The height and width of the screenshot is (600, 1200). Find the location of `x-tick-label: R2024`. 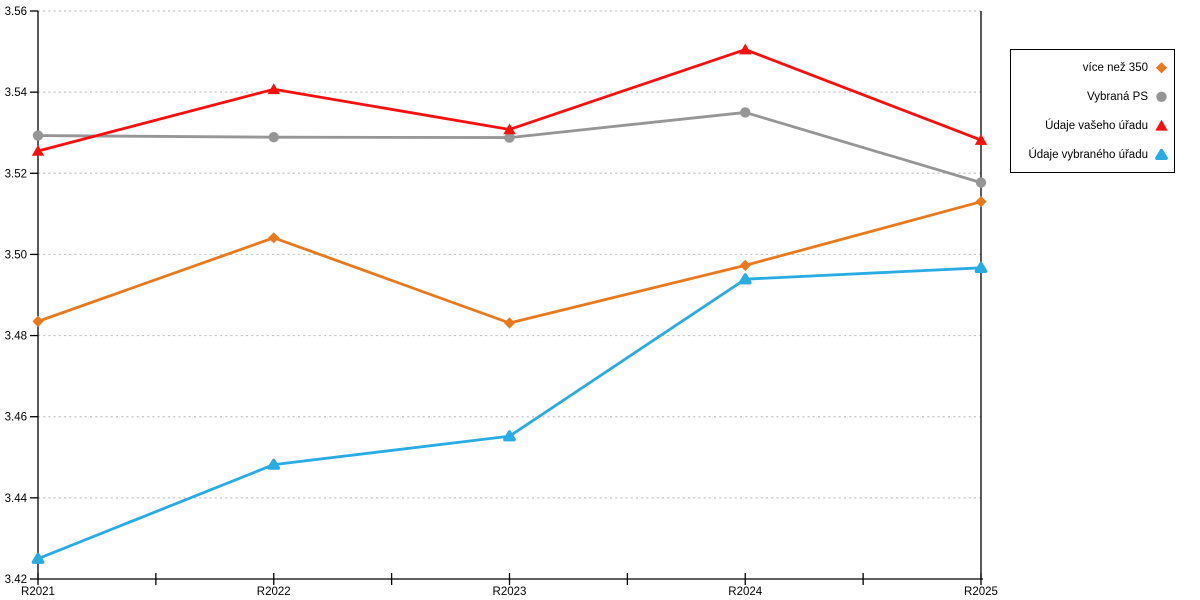

x-tick-label: R2024 is located at coordinates (745, 592).